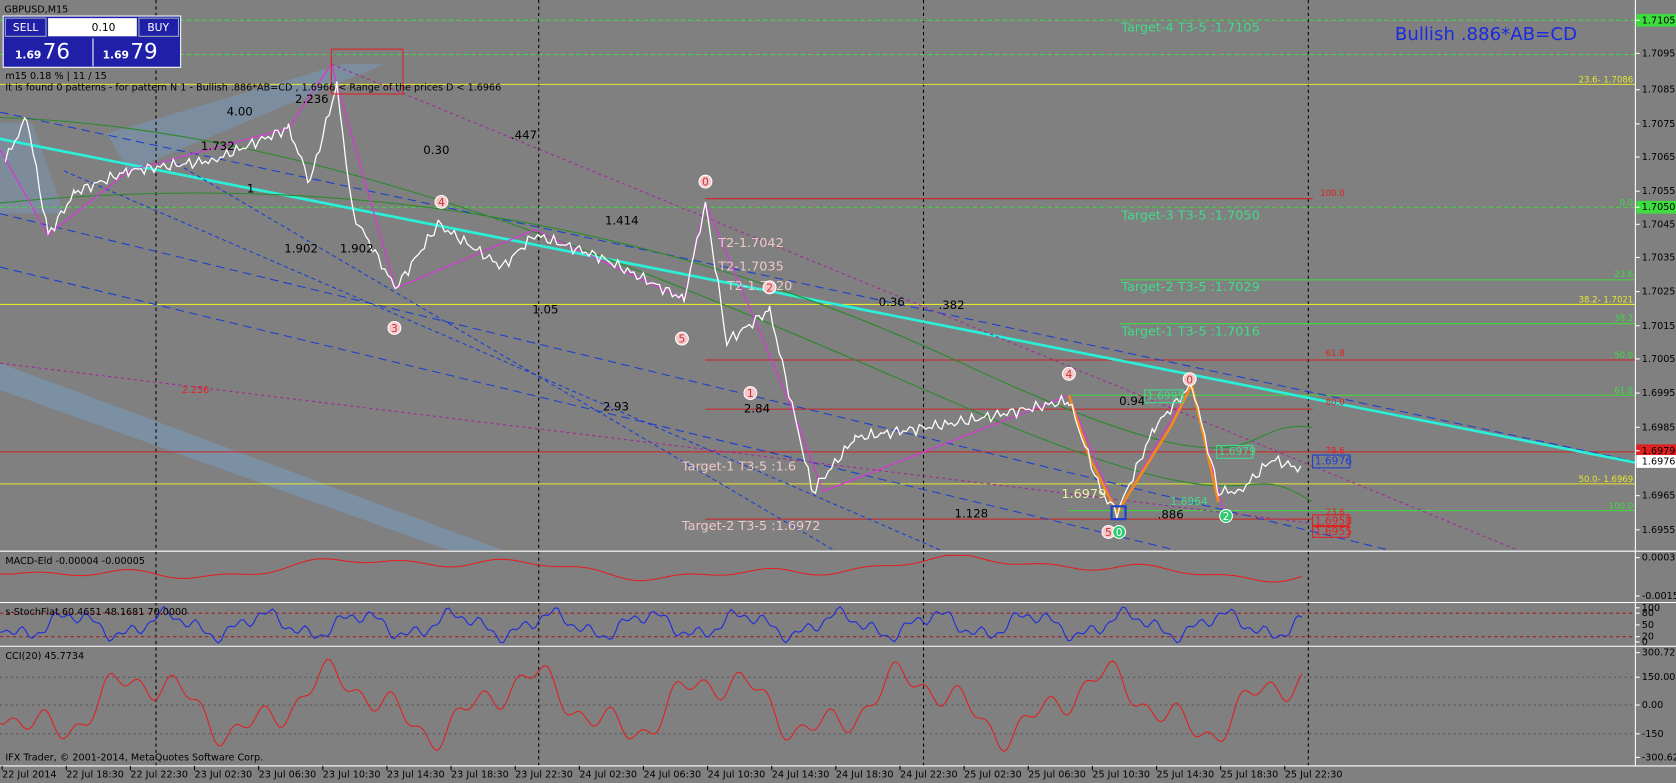 The width and height of the screenshot is (1676, 783). I want to click on fib-label: 23.6, so click(1623, 275).